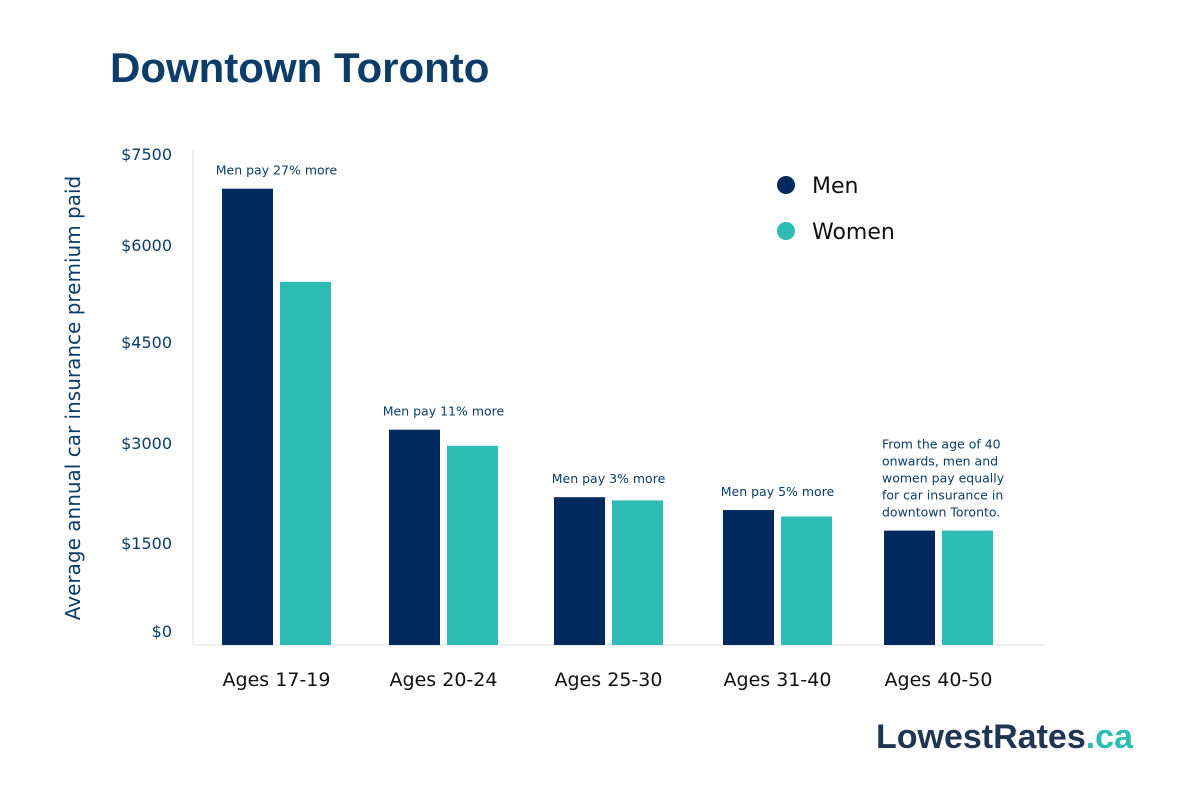  What do you see at coordinates (836, 209) in the screenshot?
I see `legend: Men Women` at bounding box center [836, 209].